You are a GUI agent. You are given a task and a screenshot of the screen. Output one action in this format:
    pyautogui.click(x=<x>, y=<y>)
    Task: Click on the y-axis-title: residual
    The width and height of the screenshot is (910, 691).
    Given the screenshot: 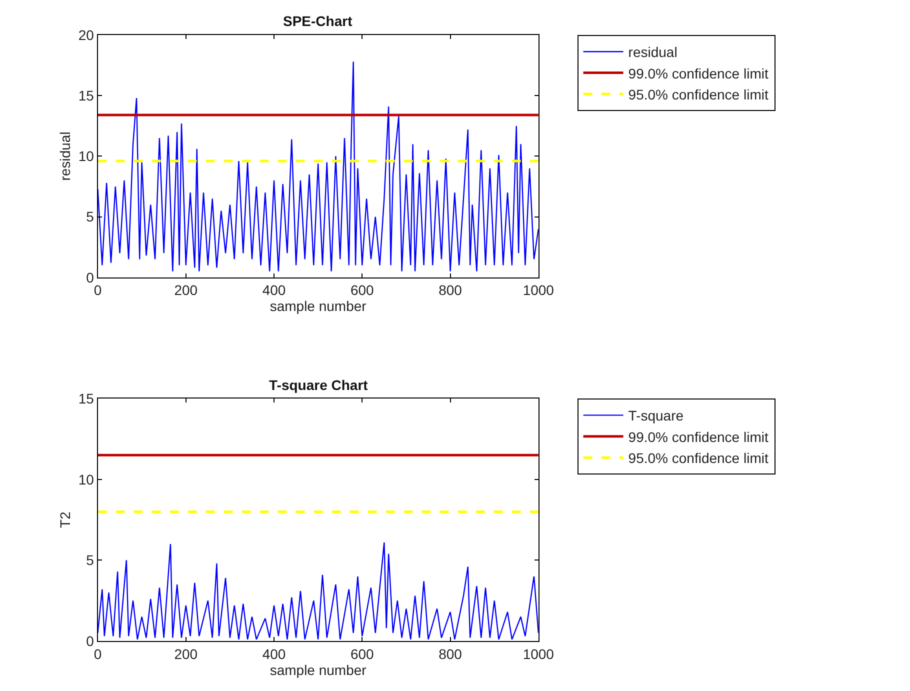 What is the action you would take?
    pyautogui.click(x=64, y=156)
    